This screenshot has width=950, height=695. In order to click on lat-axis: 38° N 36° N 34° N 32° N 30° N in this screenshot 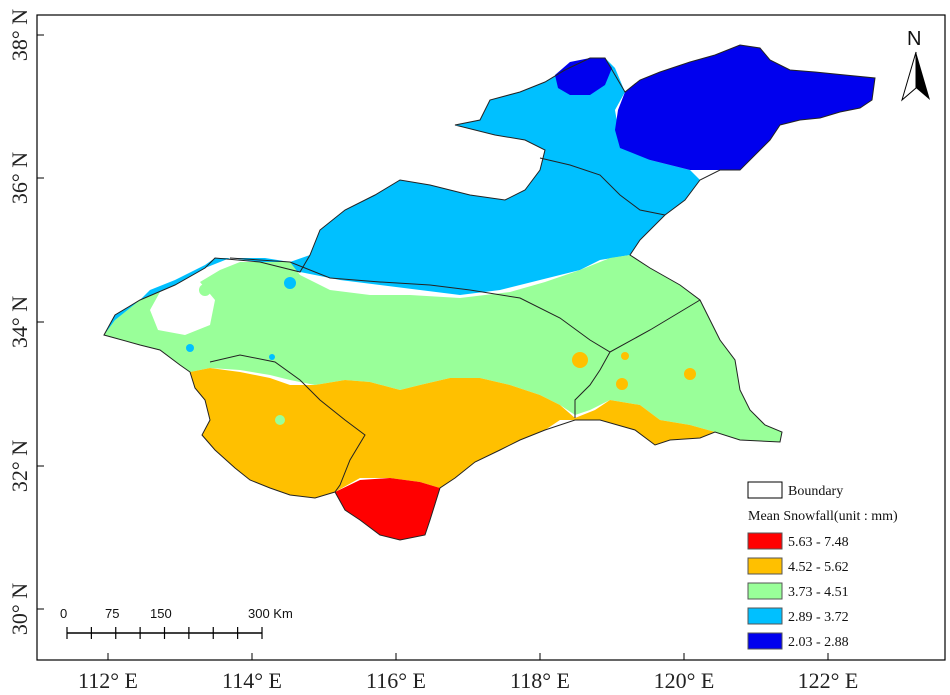, I will do `click(25, 322)`.